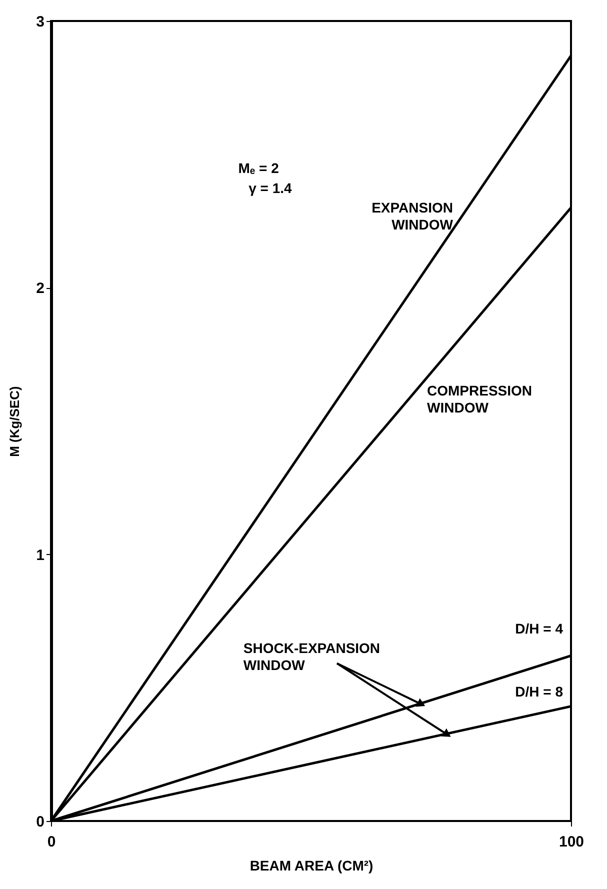  What do you see at coordinates (413, 216) in the screenshot?
I see `series-label: EXPANSION WINDOW` at bounding box center [413, 216].